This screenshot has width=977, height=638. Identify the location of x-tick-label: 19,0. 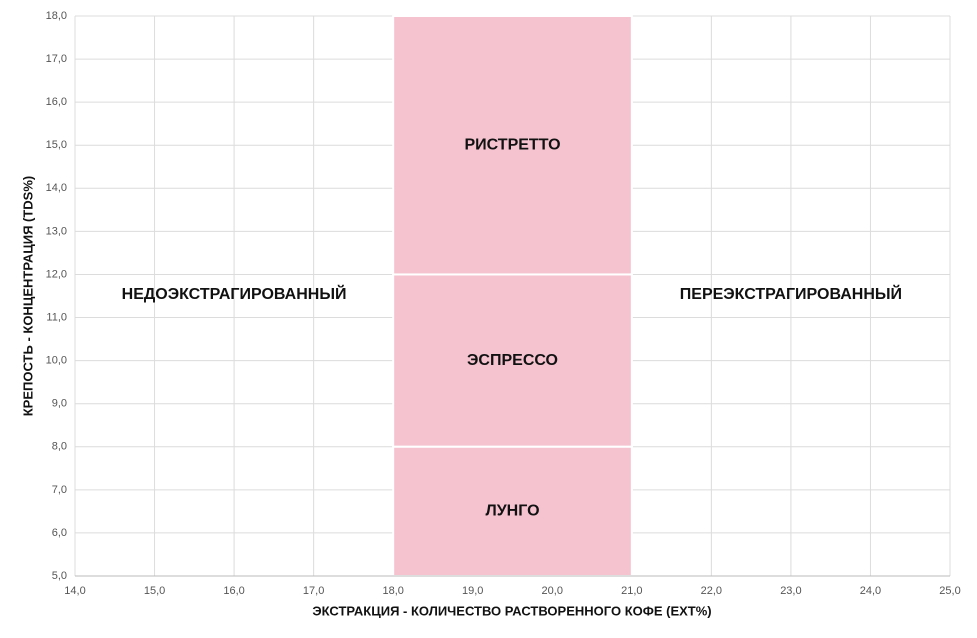
(472, 591).